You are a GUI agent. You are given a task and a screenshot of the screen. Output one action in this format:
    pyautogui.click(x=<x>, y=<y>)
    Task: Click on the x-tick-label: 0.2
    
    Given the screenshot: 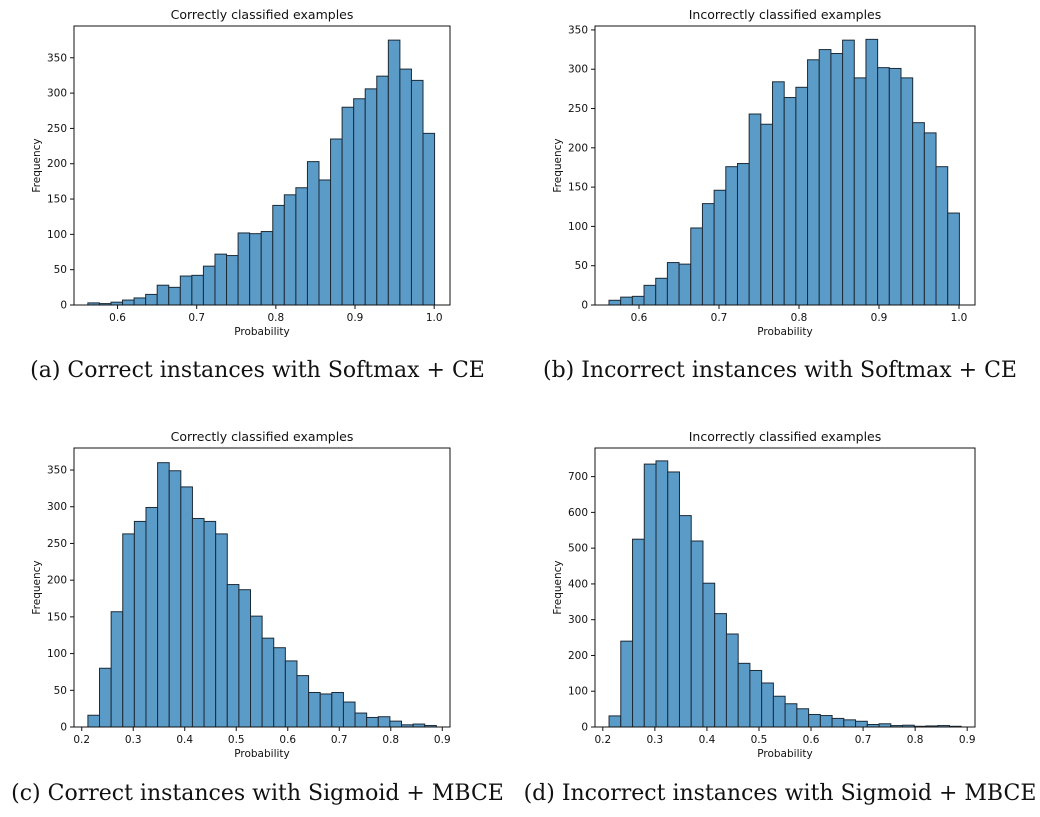 What is the action you would take?
    pyautogui.click(x=81, y=740)
    